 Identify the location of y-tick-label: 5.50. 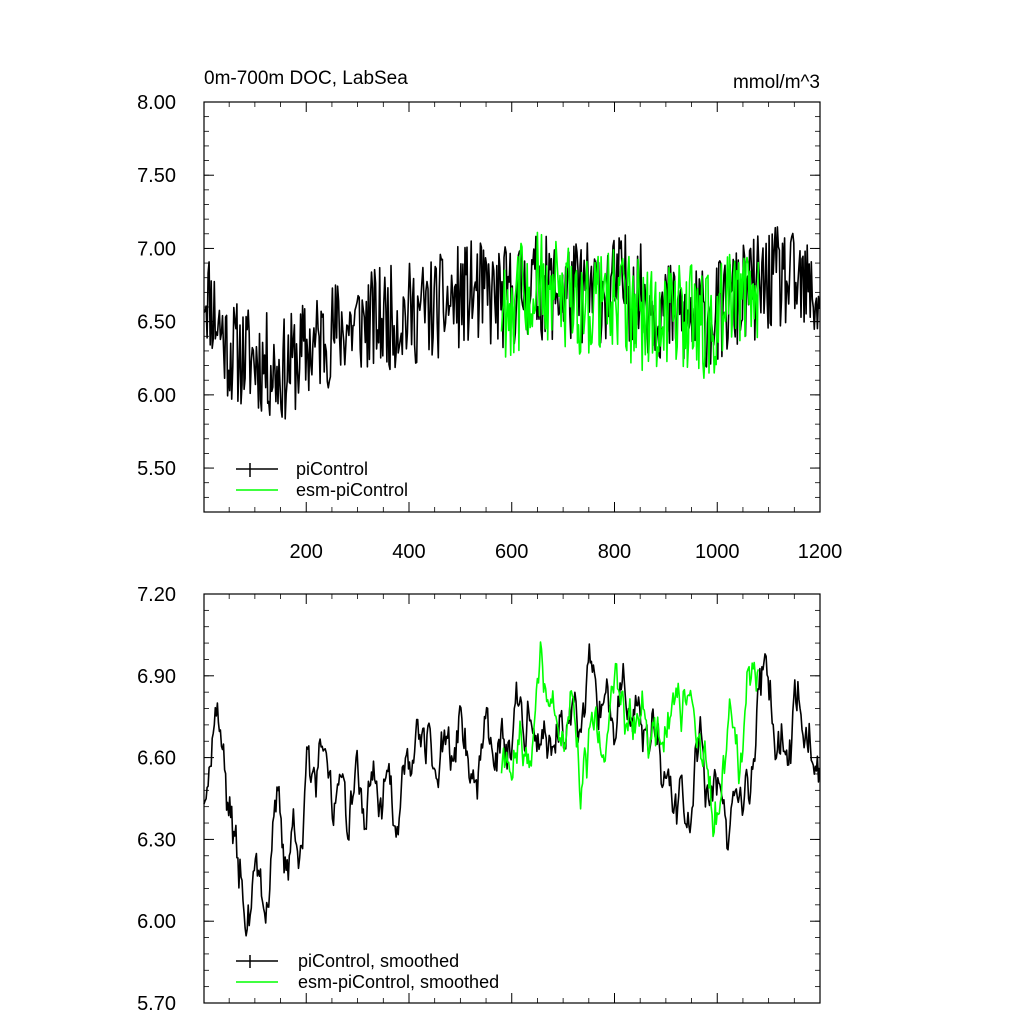
(156, 469).